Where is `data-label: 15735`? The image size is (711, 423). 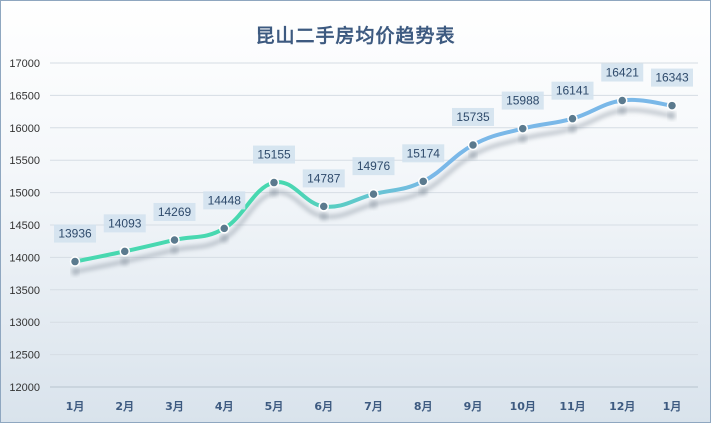 data-label: 15735 is located at coordinates (473, 117).